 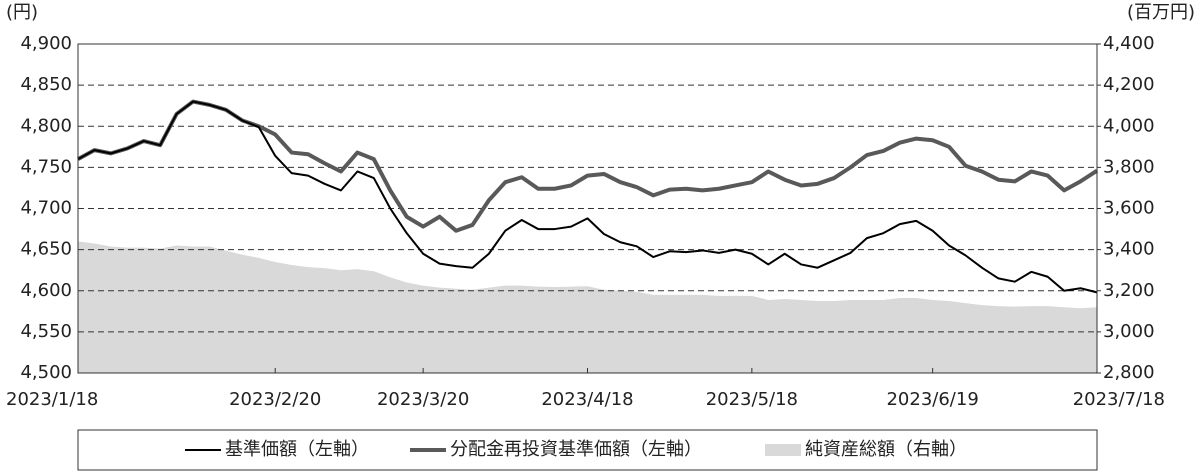 I want to click on y-tick-label: 4,700, so click(x=46, y=208).